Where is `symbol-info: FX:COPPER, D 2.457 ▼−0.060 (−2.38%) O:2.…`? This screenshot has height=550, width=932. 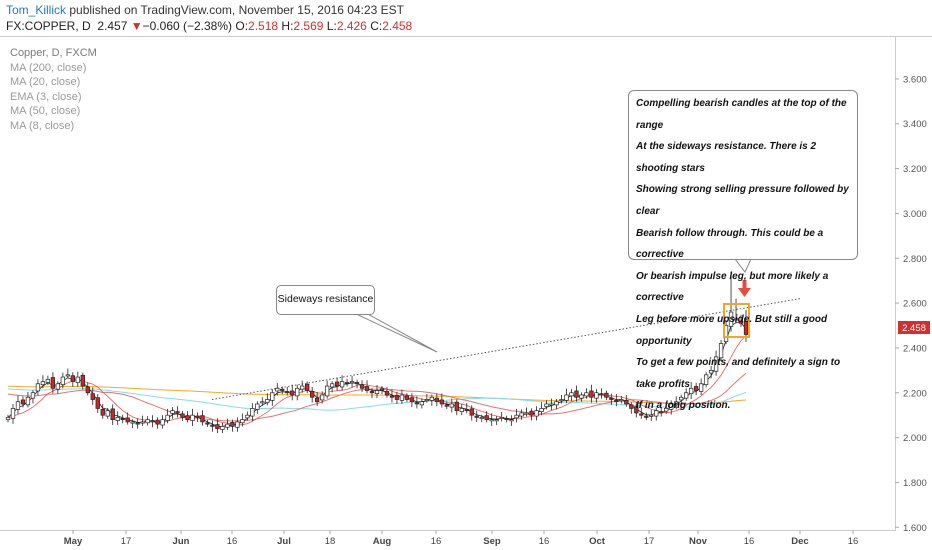 symbol-info: FX:COPPER, D 2.457 ▼−0.060 (−2.38%) O:2.… is located at coordinates (209, 26).